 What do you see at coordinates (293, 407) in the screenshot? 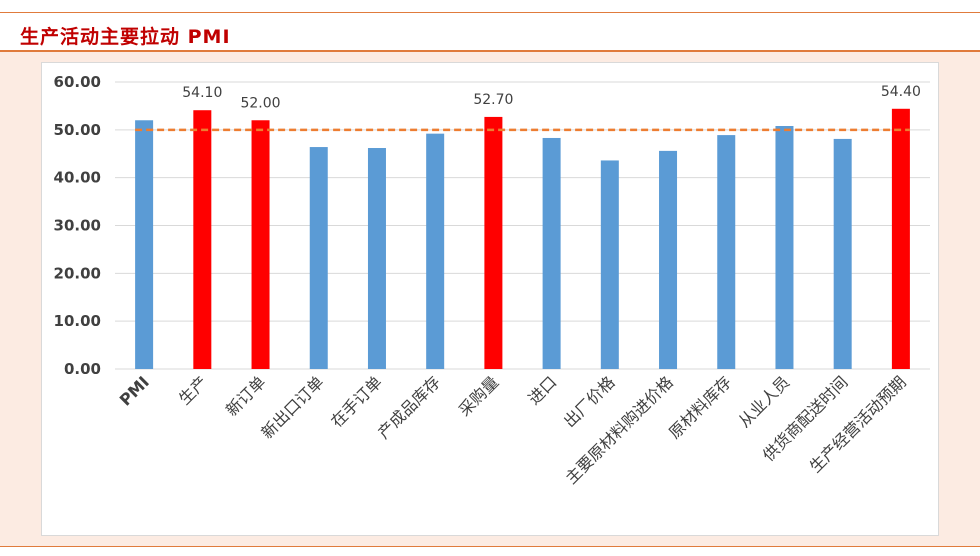
I see `x-tick-label: 新出口订单` at bounding box center [293, 407].